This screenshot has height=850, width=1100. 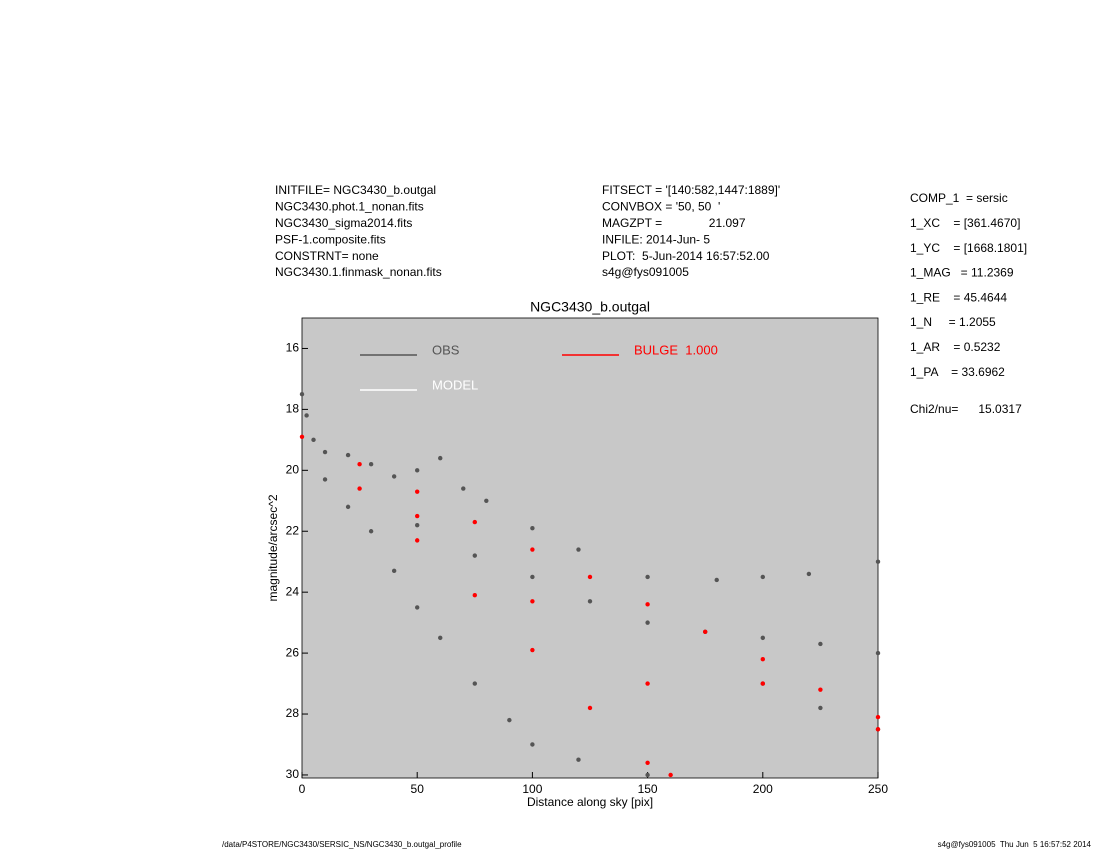 What do you see at coordinates (763, 789) in the screenshot?
I see `x-tick-label: 200` at bounding box center [763, 789].